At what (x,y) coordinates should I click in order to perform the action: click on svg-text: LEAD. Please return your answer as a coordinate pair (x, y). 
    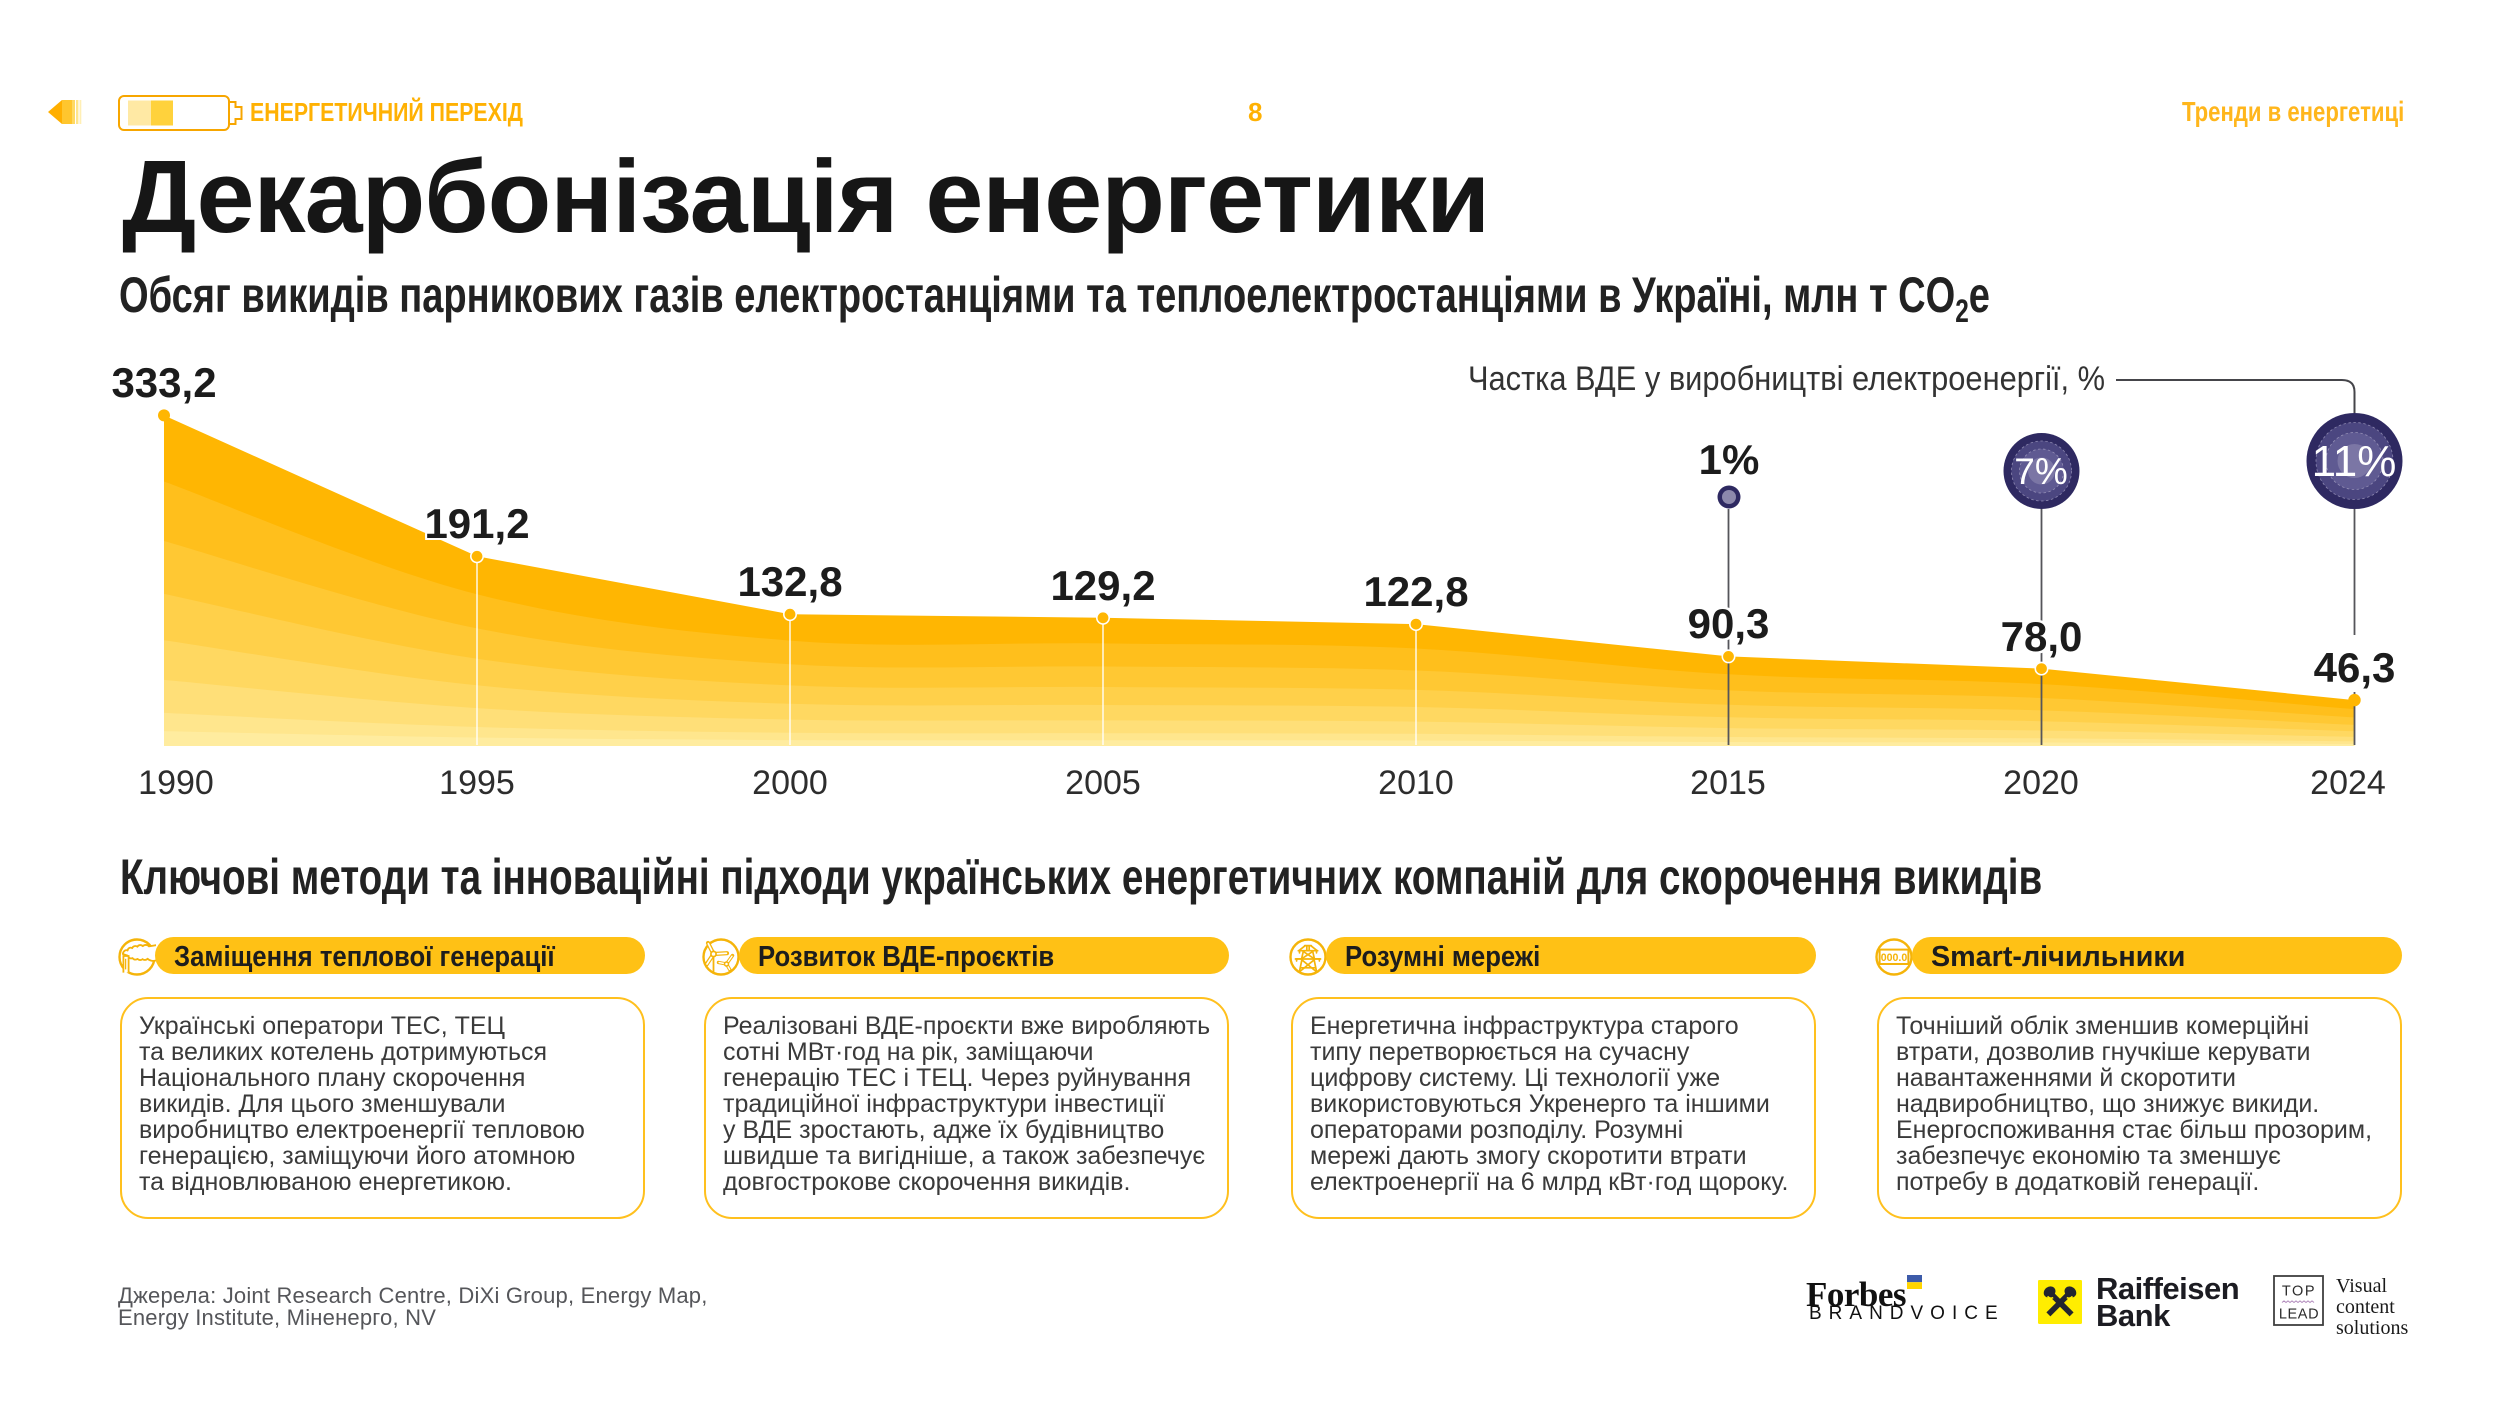
    Looking at the image, I should click on (2299, 1315).